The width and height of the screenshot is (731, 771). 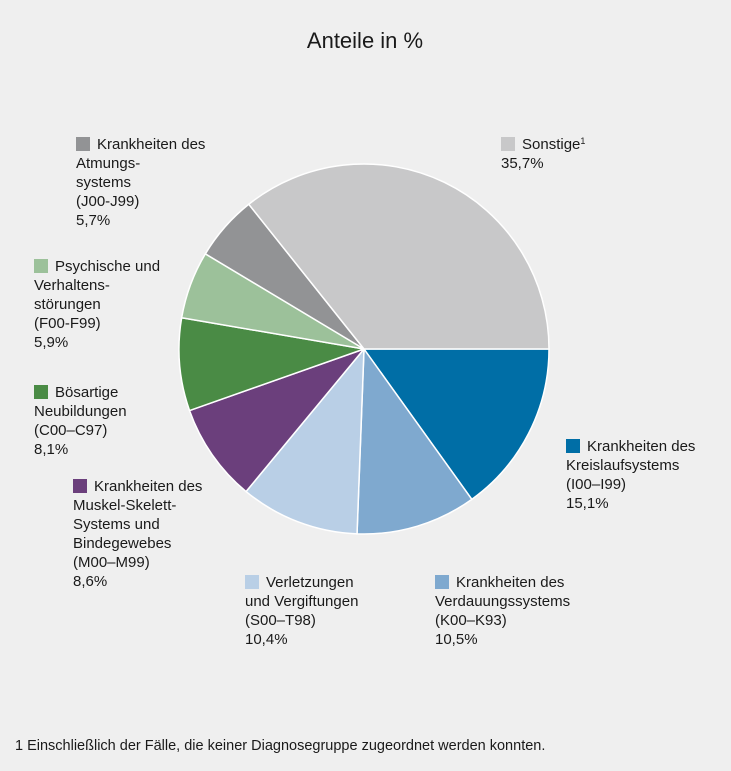 I want to click on chart-title: Anteile in %, so click(x=365, y=40).